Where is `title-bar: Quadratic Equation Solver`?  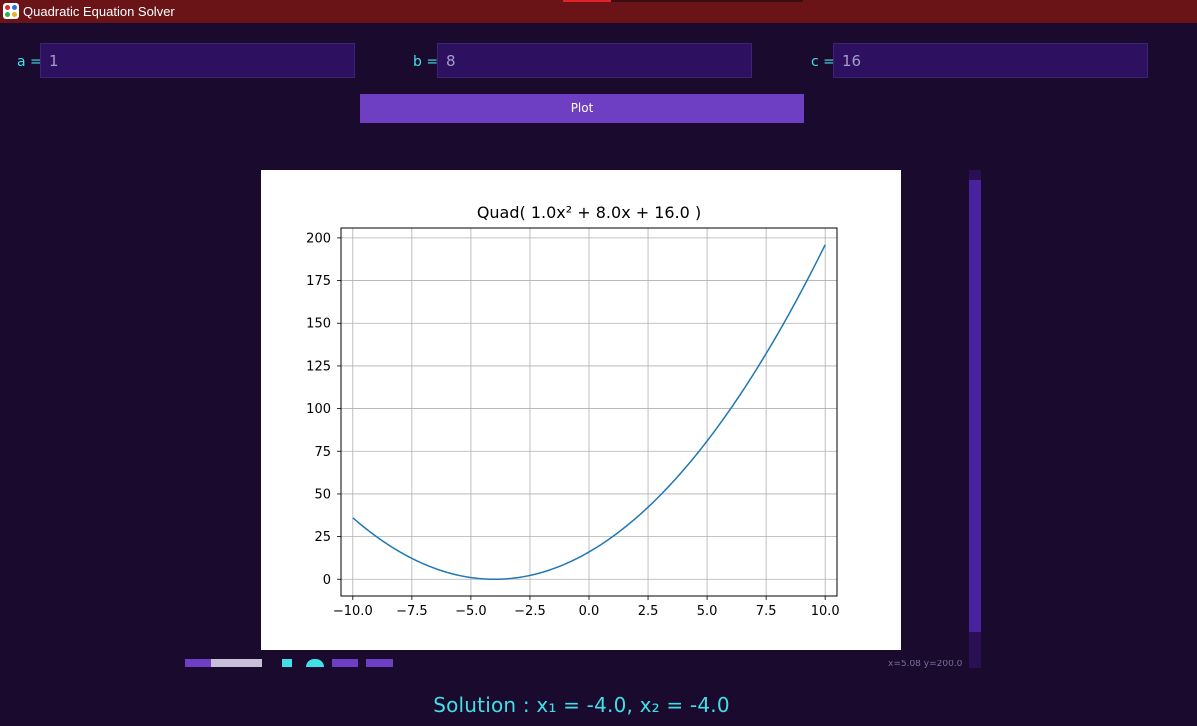
title-bar: Quadratic Equation Solver is located at coordinates (598, 11).